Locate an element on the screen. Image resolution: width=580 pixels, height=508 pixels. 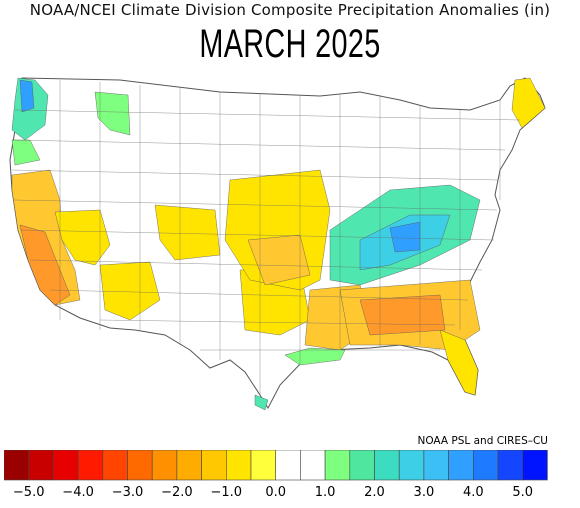
legend-tick-label: 4.0 is located at coordinates (473, 492).